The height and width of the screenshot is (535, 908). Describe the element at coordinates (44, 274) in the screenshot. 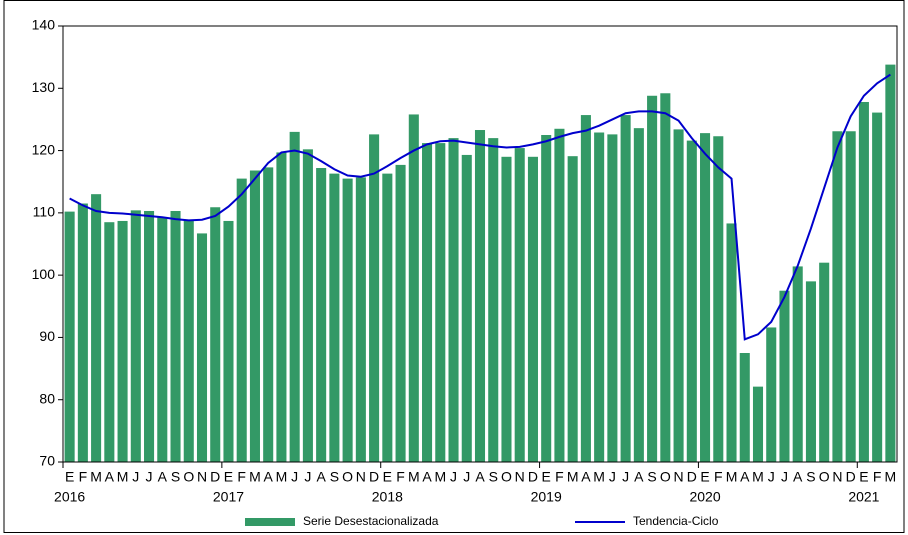

I see `y-tick-label: 100` at that location.